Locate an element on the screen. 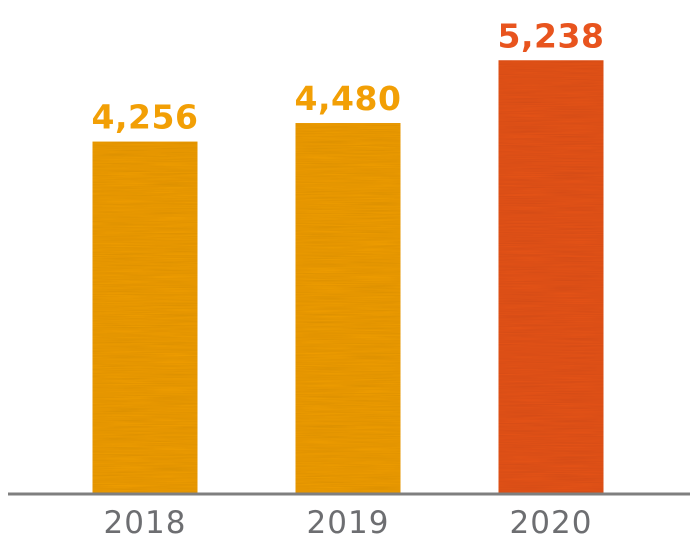 The image size is (697, 543). bar-2019 is located at coordinates (348, 308).